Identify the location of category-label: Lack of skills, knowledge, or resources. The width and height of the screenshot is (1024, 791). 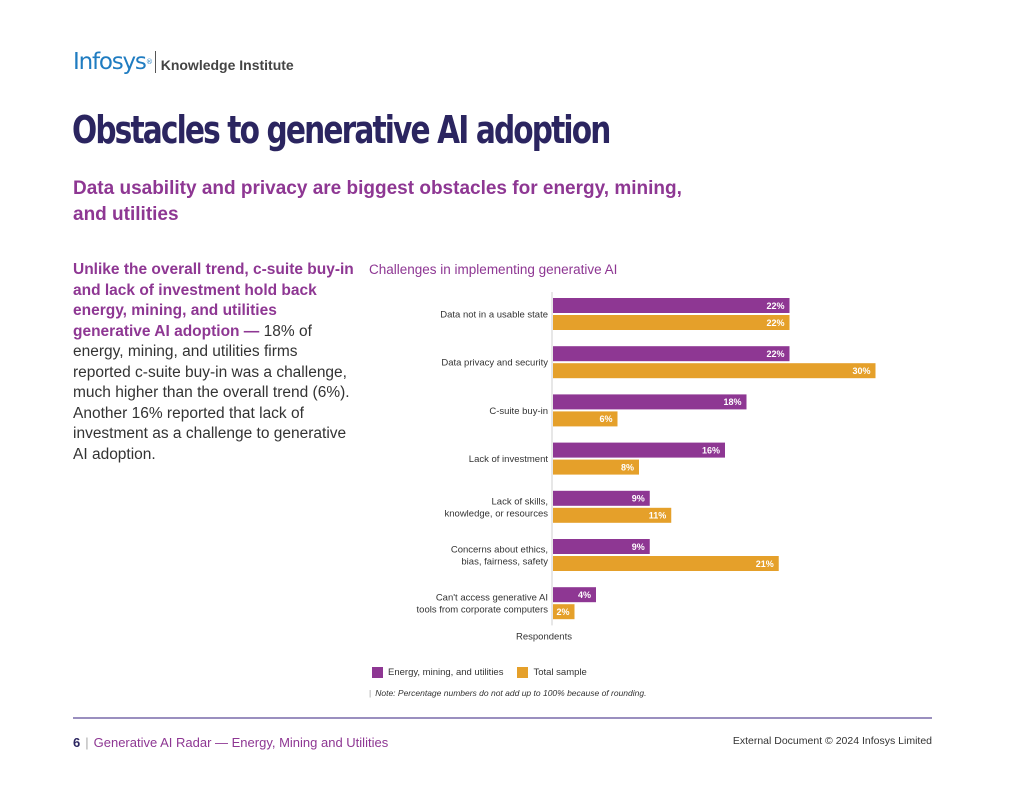
(497, 507).